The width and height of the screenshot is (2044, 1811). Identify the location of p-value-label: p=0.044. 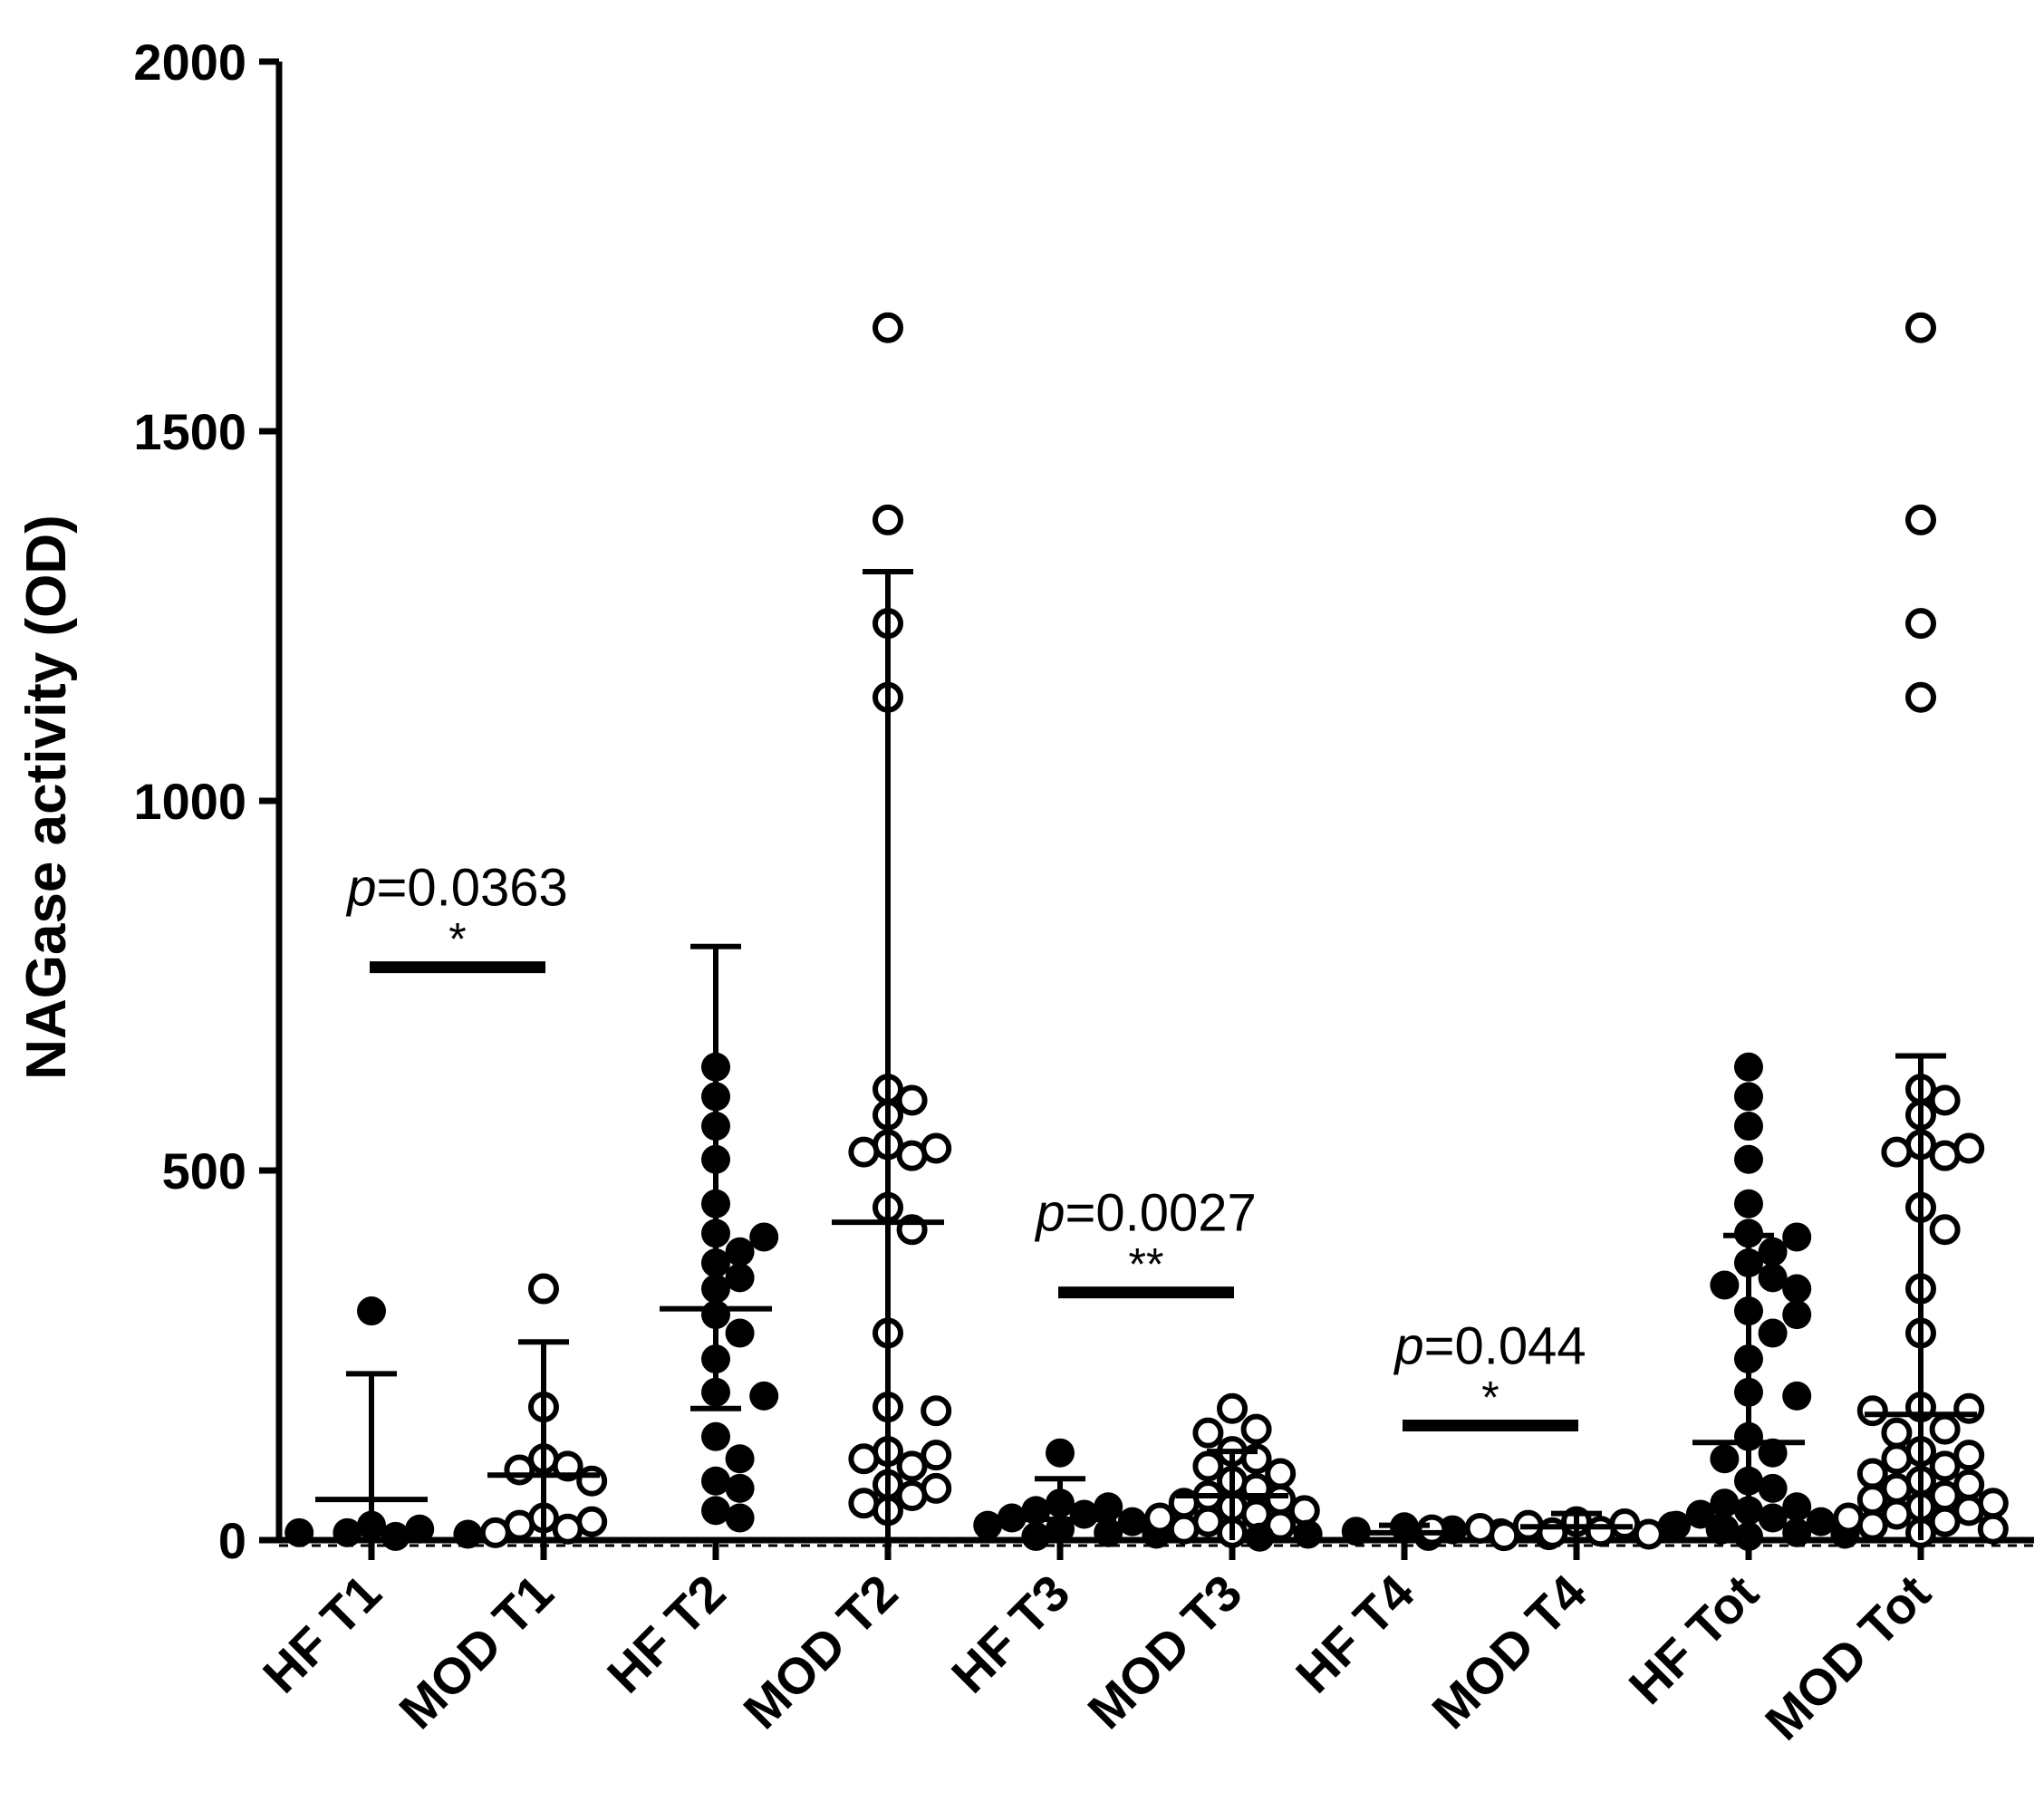
(1489, 1346).